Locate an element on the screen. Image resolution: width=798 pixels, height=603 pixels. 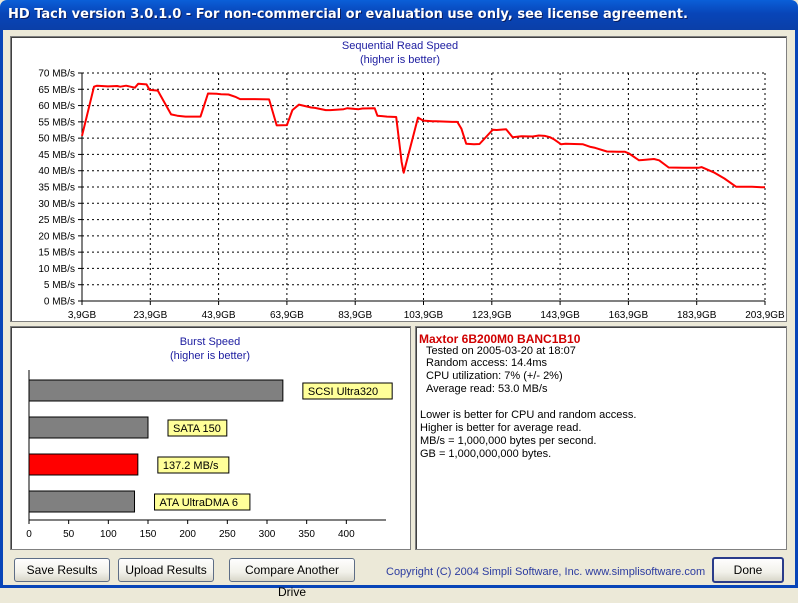
cpu-utilization-text: CPU utilization: 7% (+/- 2%) is located at coordinates (494, 376).